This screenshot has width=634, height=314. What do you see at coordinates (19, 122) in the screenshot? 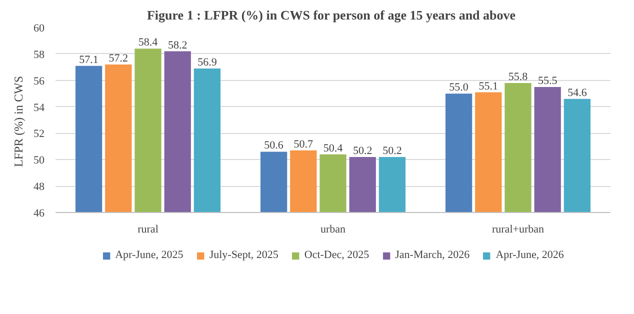
I see `y-axis-title: LFPR (%) in CWS` at bounding box center [19, 122].